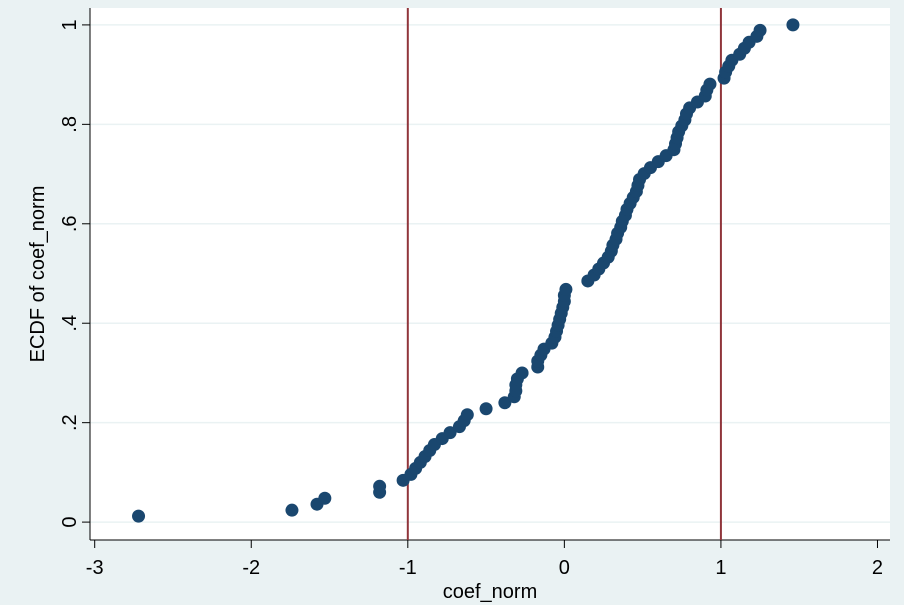  What do you see at coordinates (95, 568) in the screenshot?
I see `x-tick-label: -3` at bounding box center [95, 568].